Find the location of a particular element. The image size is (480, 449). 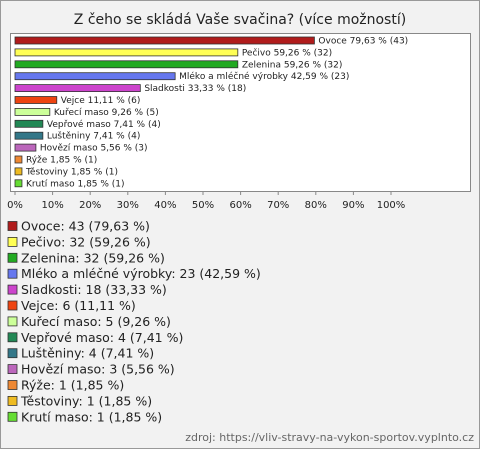

x-tick-label: 60% is located at coordinates (240, 205).